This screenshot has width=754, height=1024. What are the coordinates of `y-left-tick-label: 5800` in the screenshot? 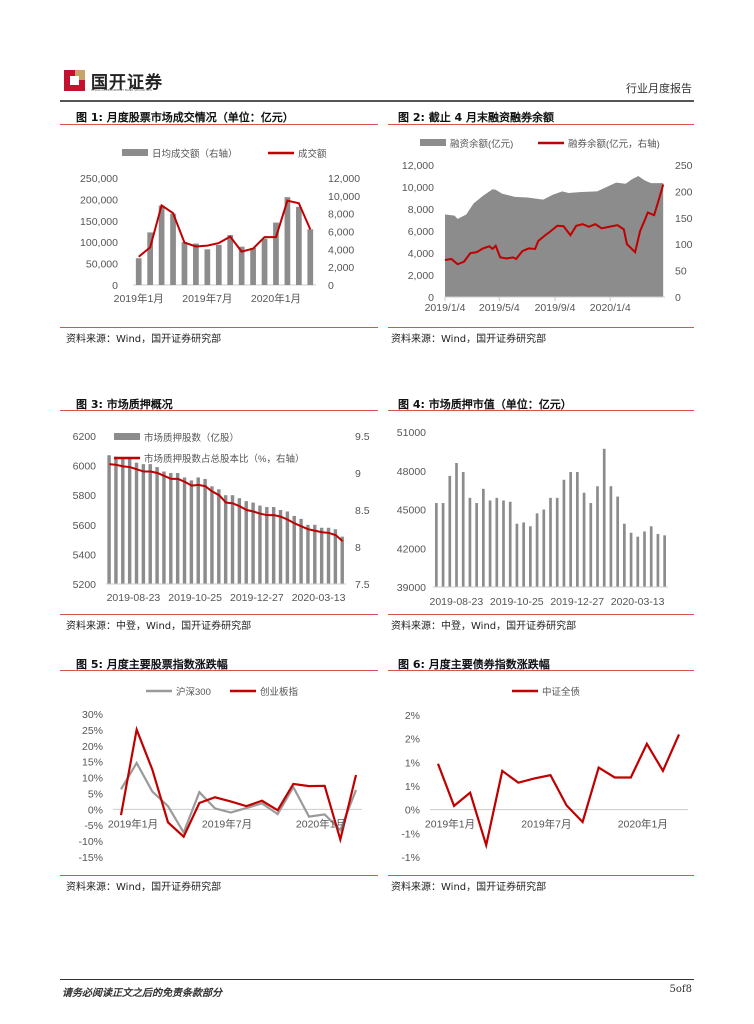 It's located at (85, 496).